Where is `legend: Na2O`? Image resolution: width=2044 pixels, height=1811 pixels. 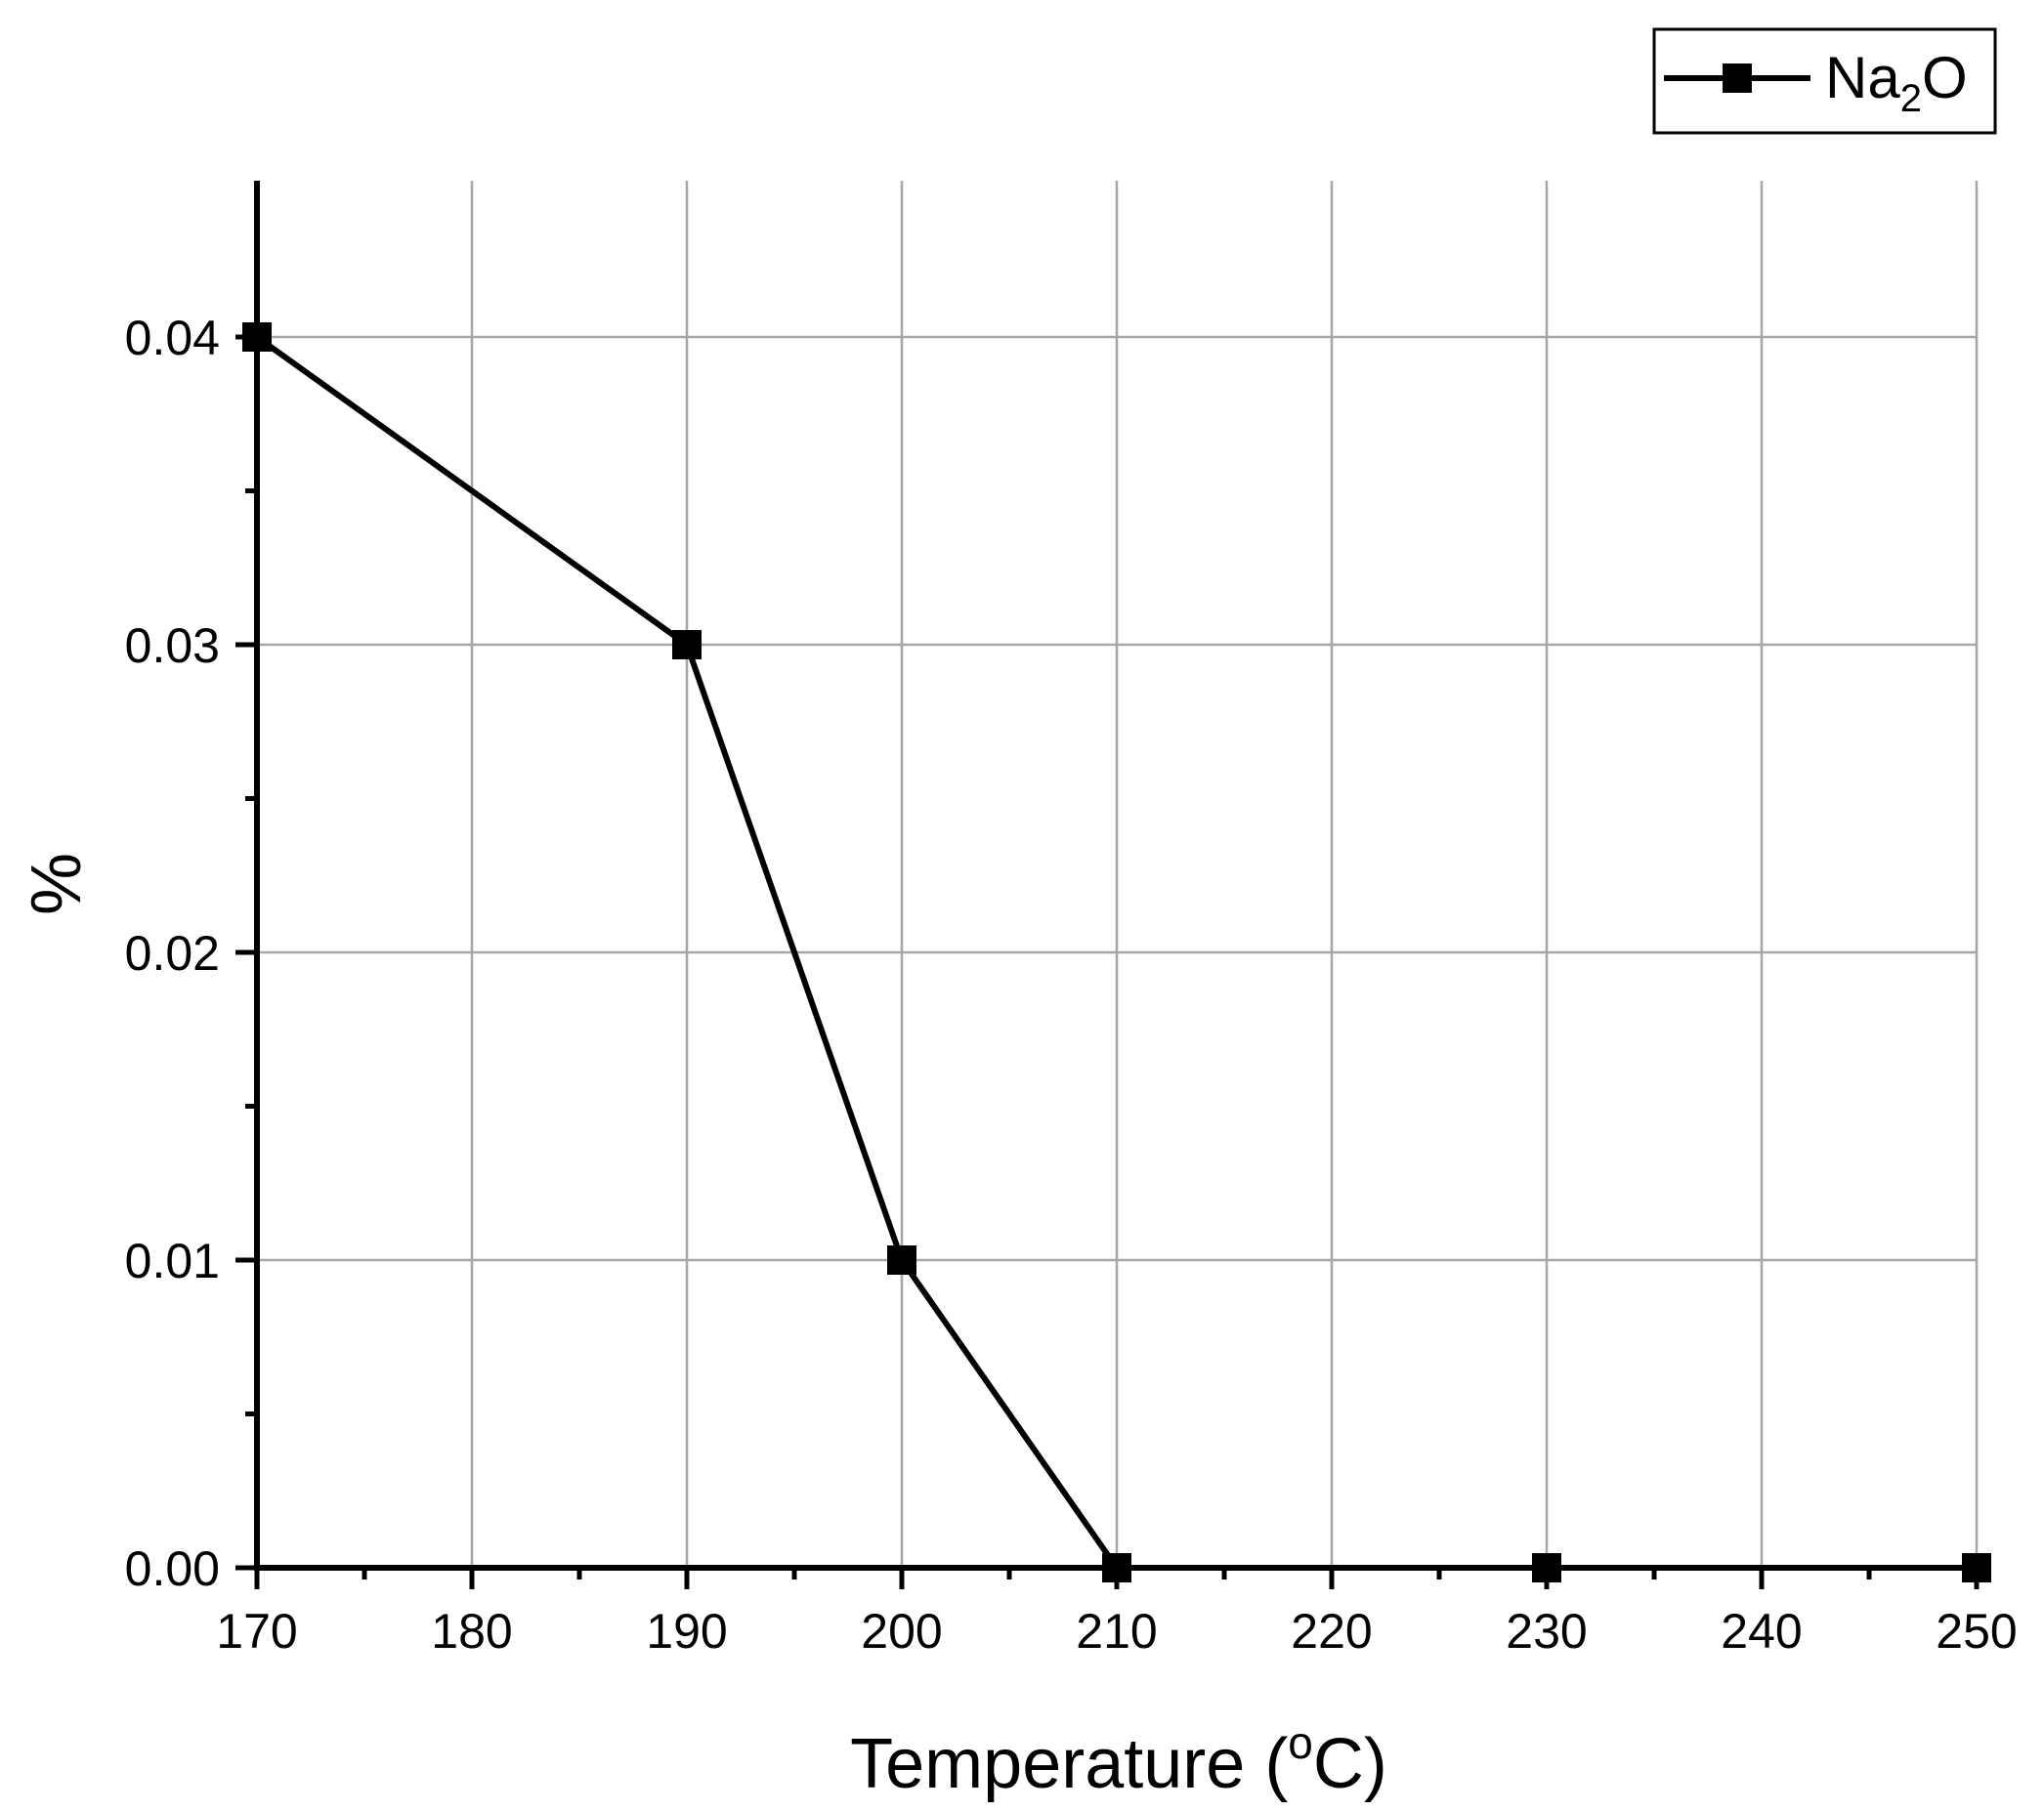 legend: Na2O is located at coordinates (1824, 81).